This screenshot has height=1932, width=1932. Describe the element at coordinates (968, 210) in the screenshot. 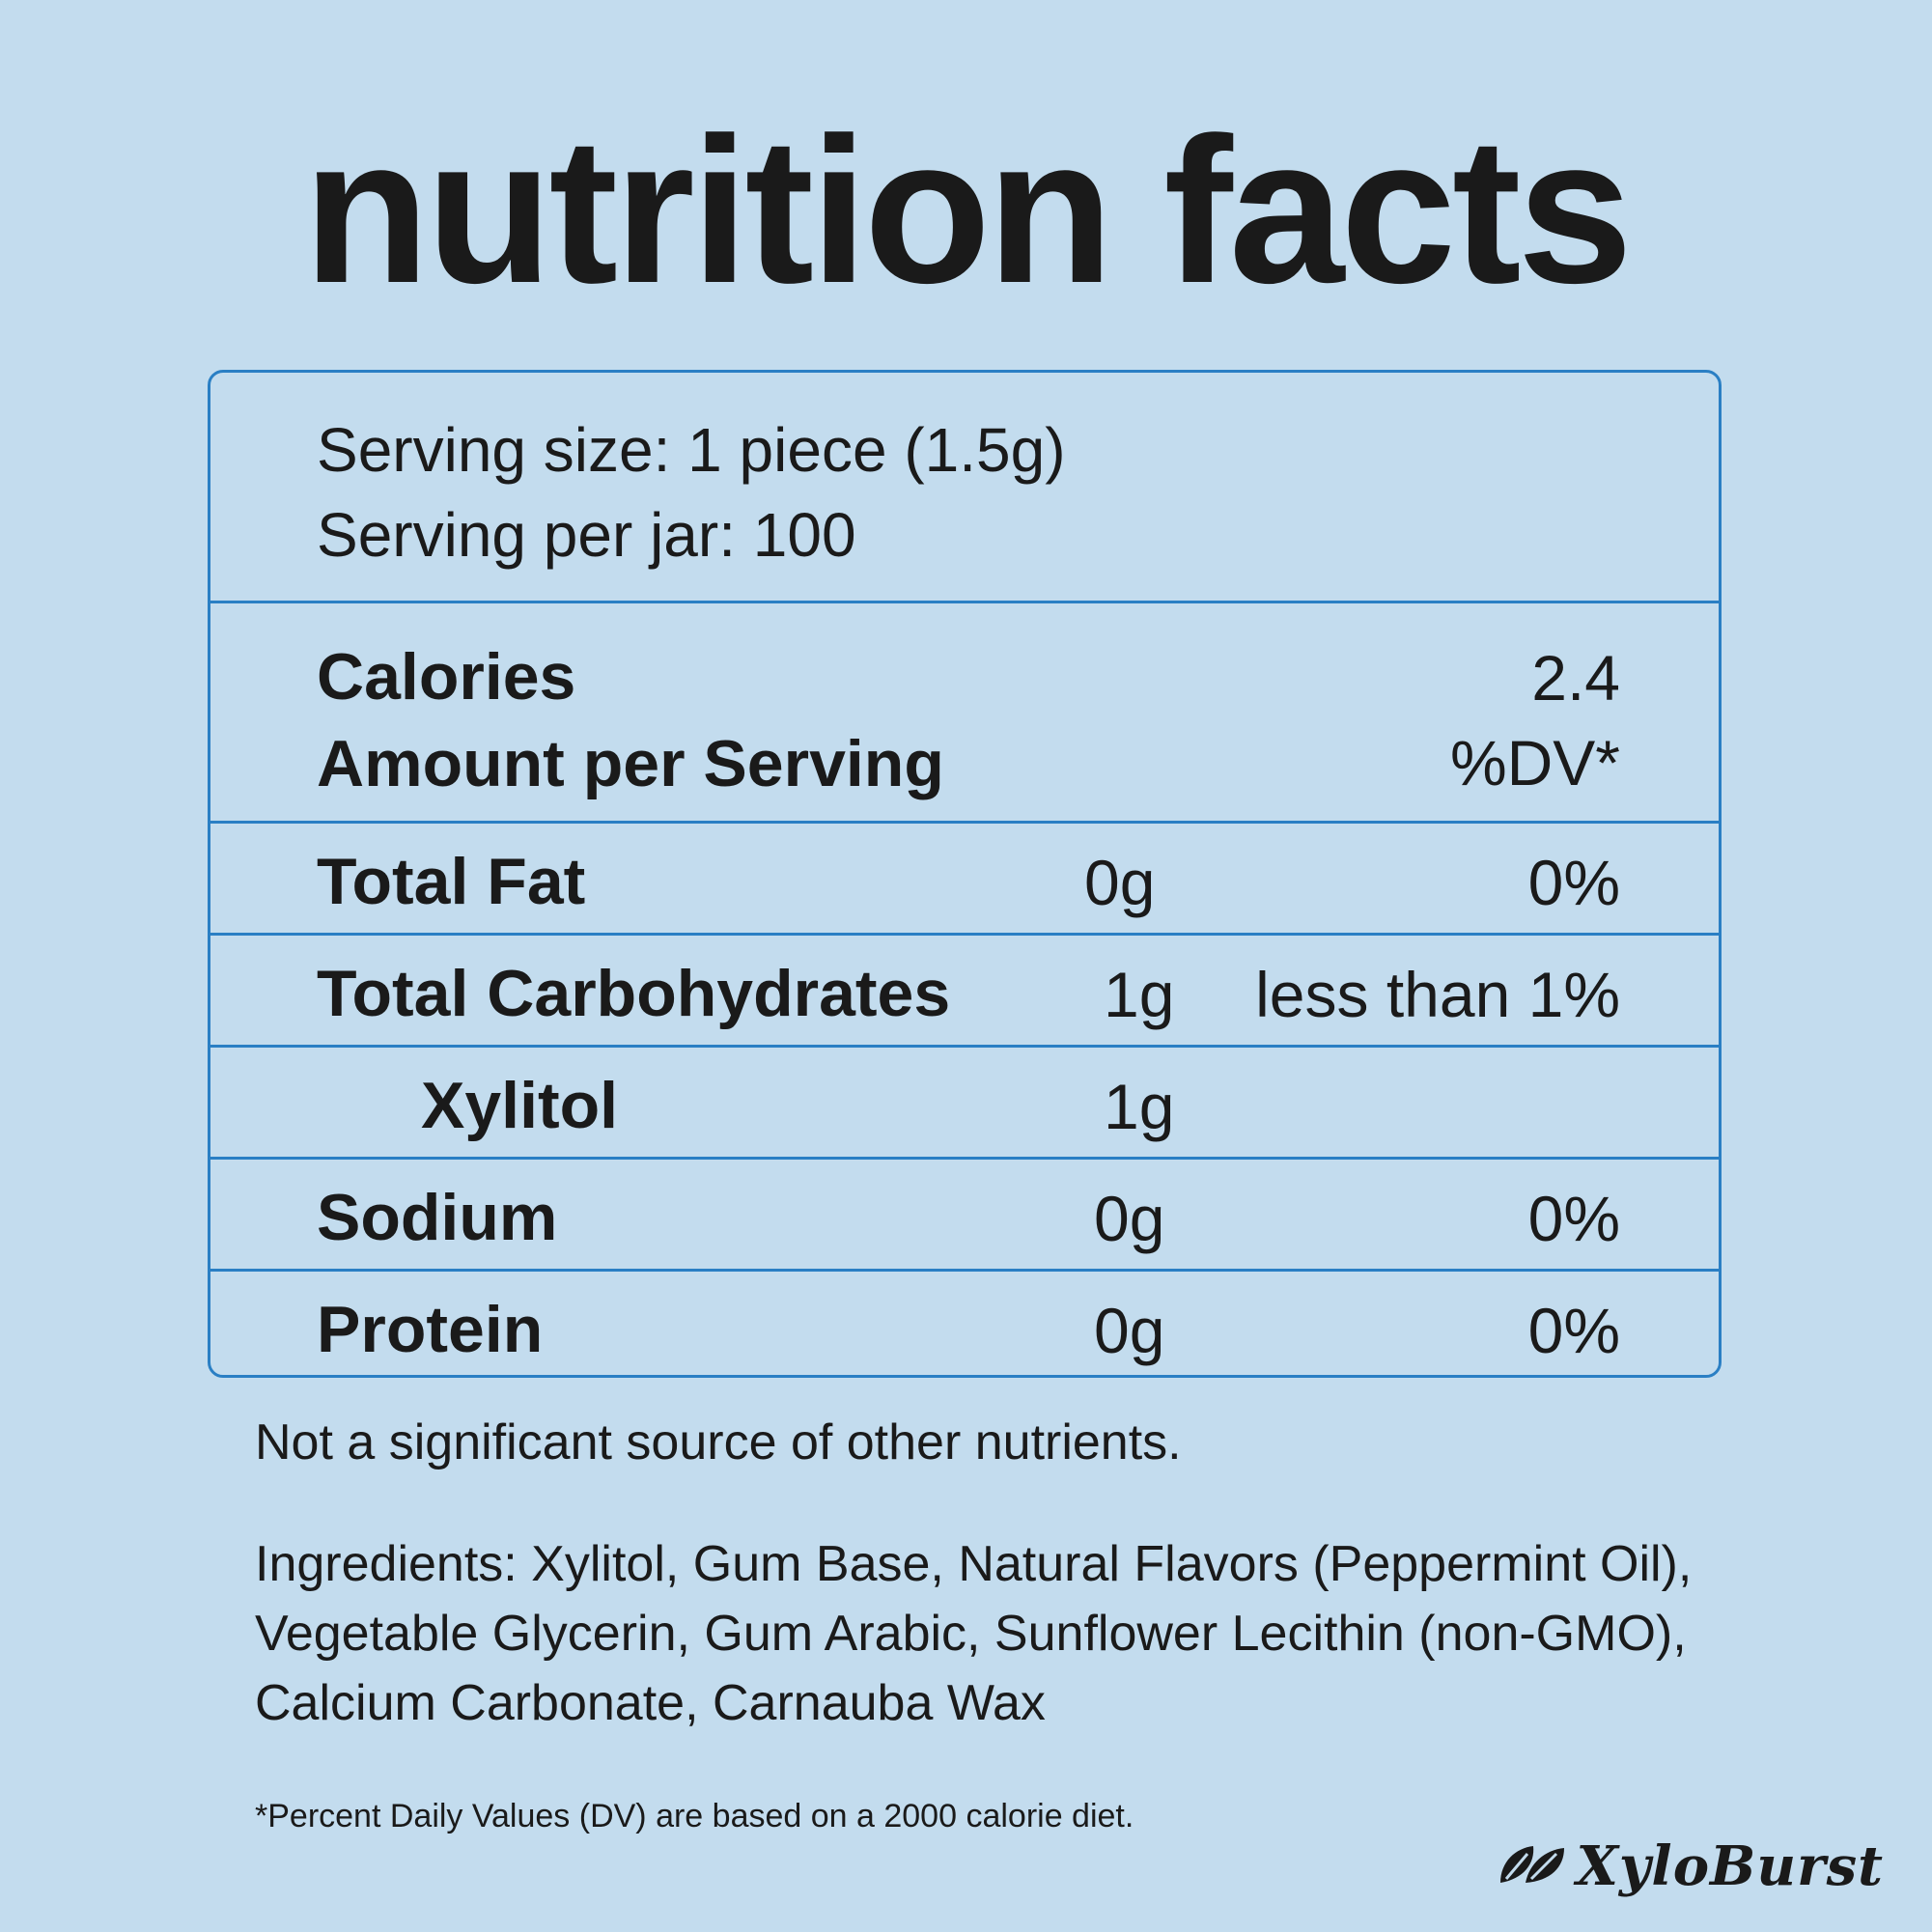

I see `page-title: nutrition facts` at that location.